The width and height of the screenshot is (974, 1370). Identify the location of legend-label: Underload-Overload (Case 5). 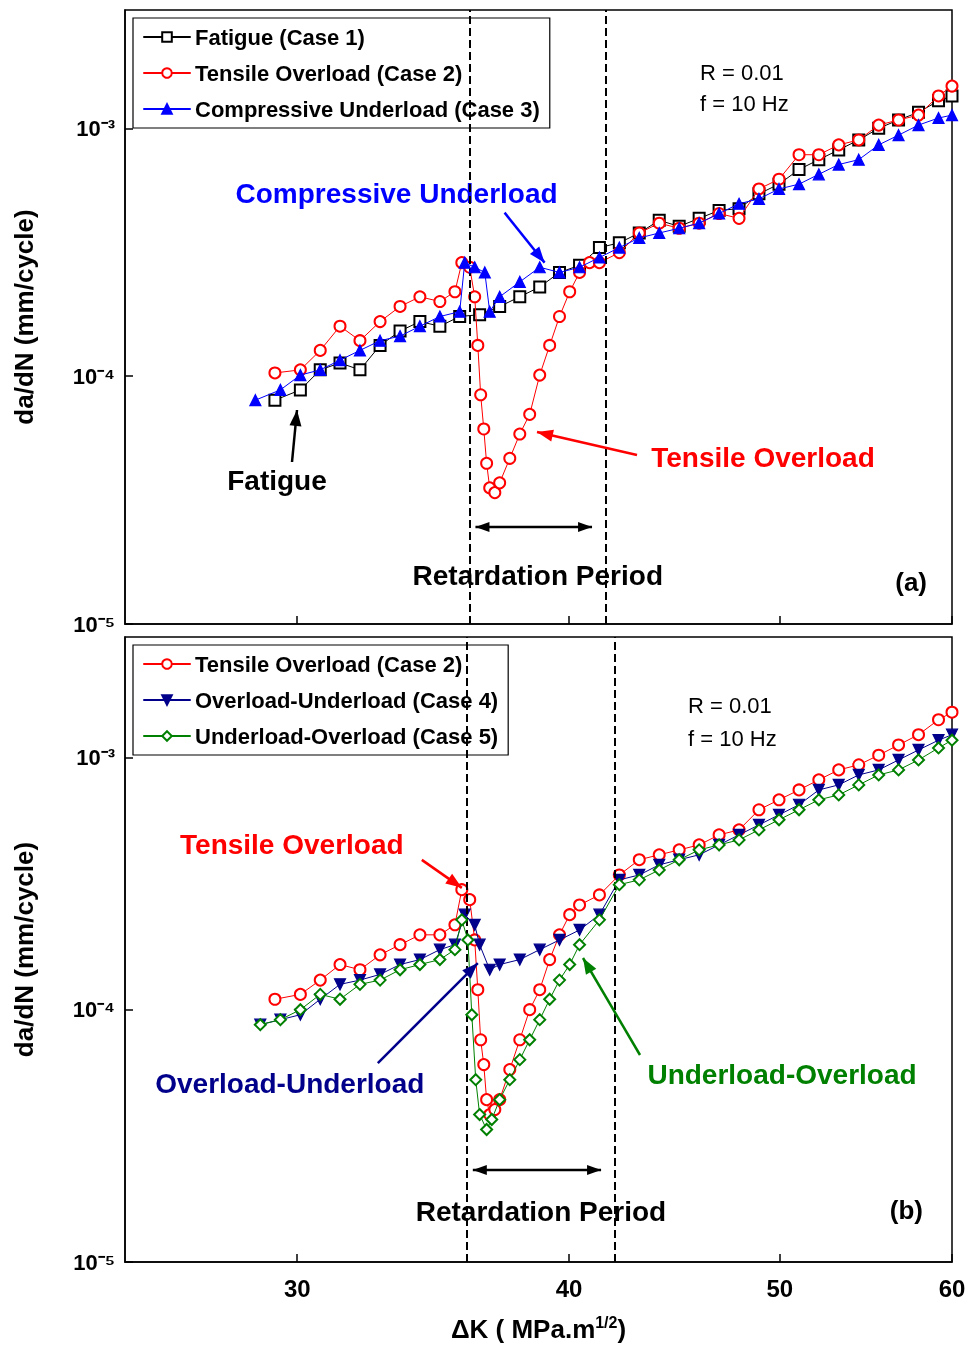
(347, 736).